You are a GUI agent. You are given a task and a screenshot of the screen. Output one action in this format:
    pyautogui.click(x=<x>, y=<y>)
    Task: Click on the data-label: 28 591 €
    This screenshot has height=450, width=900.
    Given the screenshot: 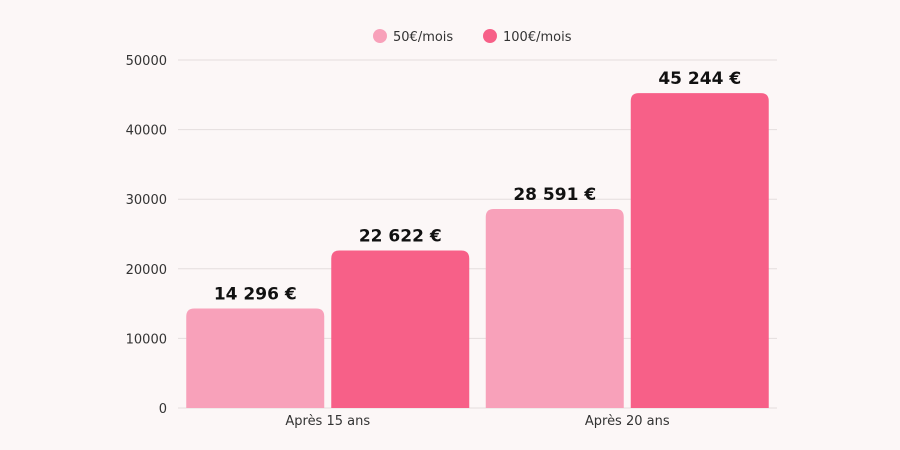 What is the action you would take?
    pyautogui.click(x=554, y=195)
    